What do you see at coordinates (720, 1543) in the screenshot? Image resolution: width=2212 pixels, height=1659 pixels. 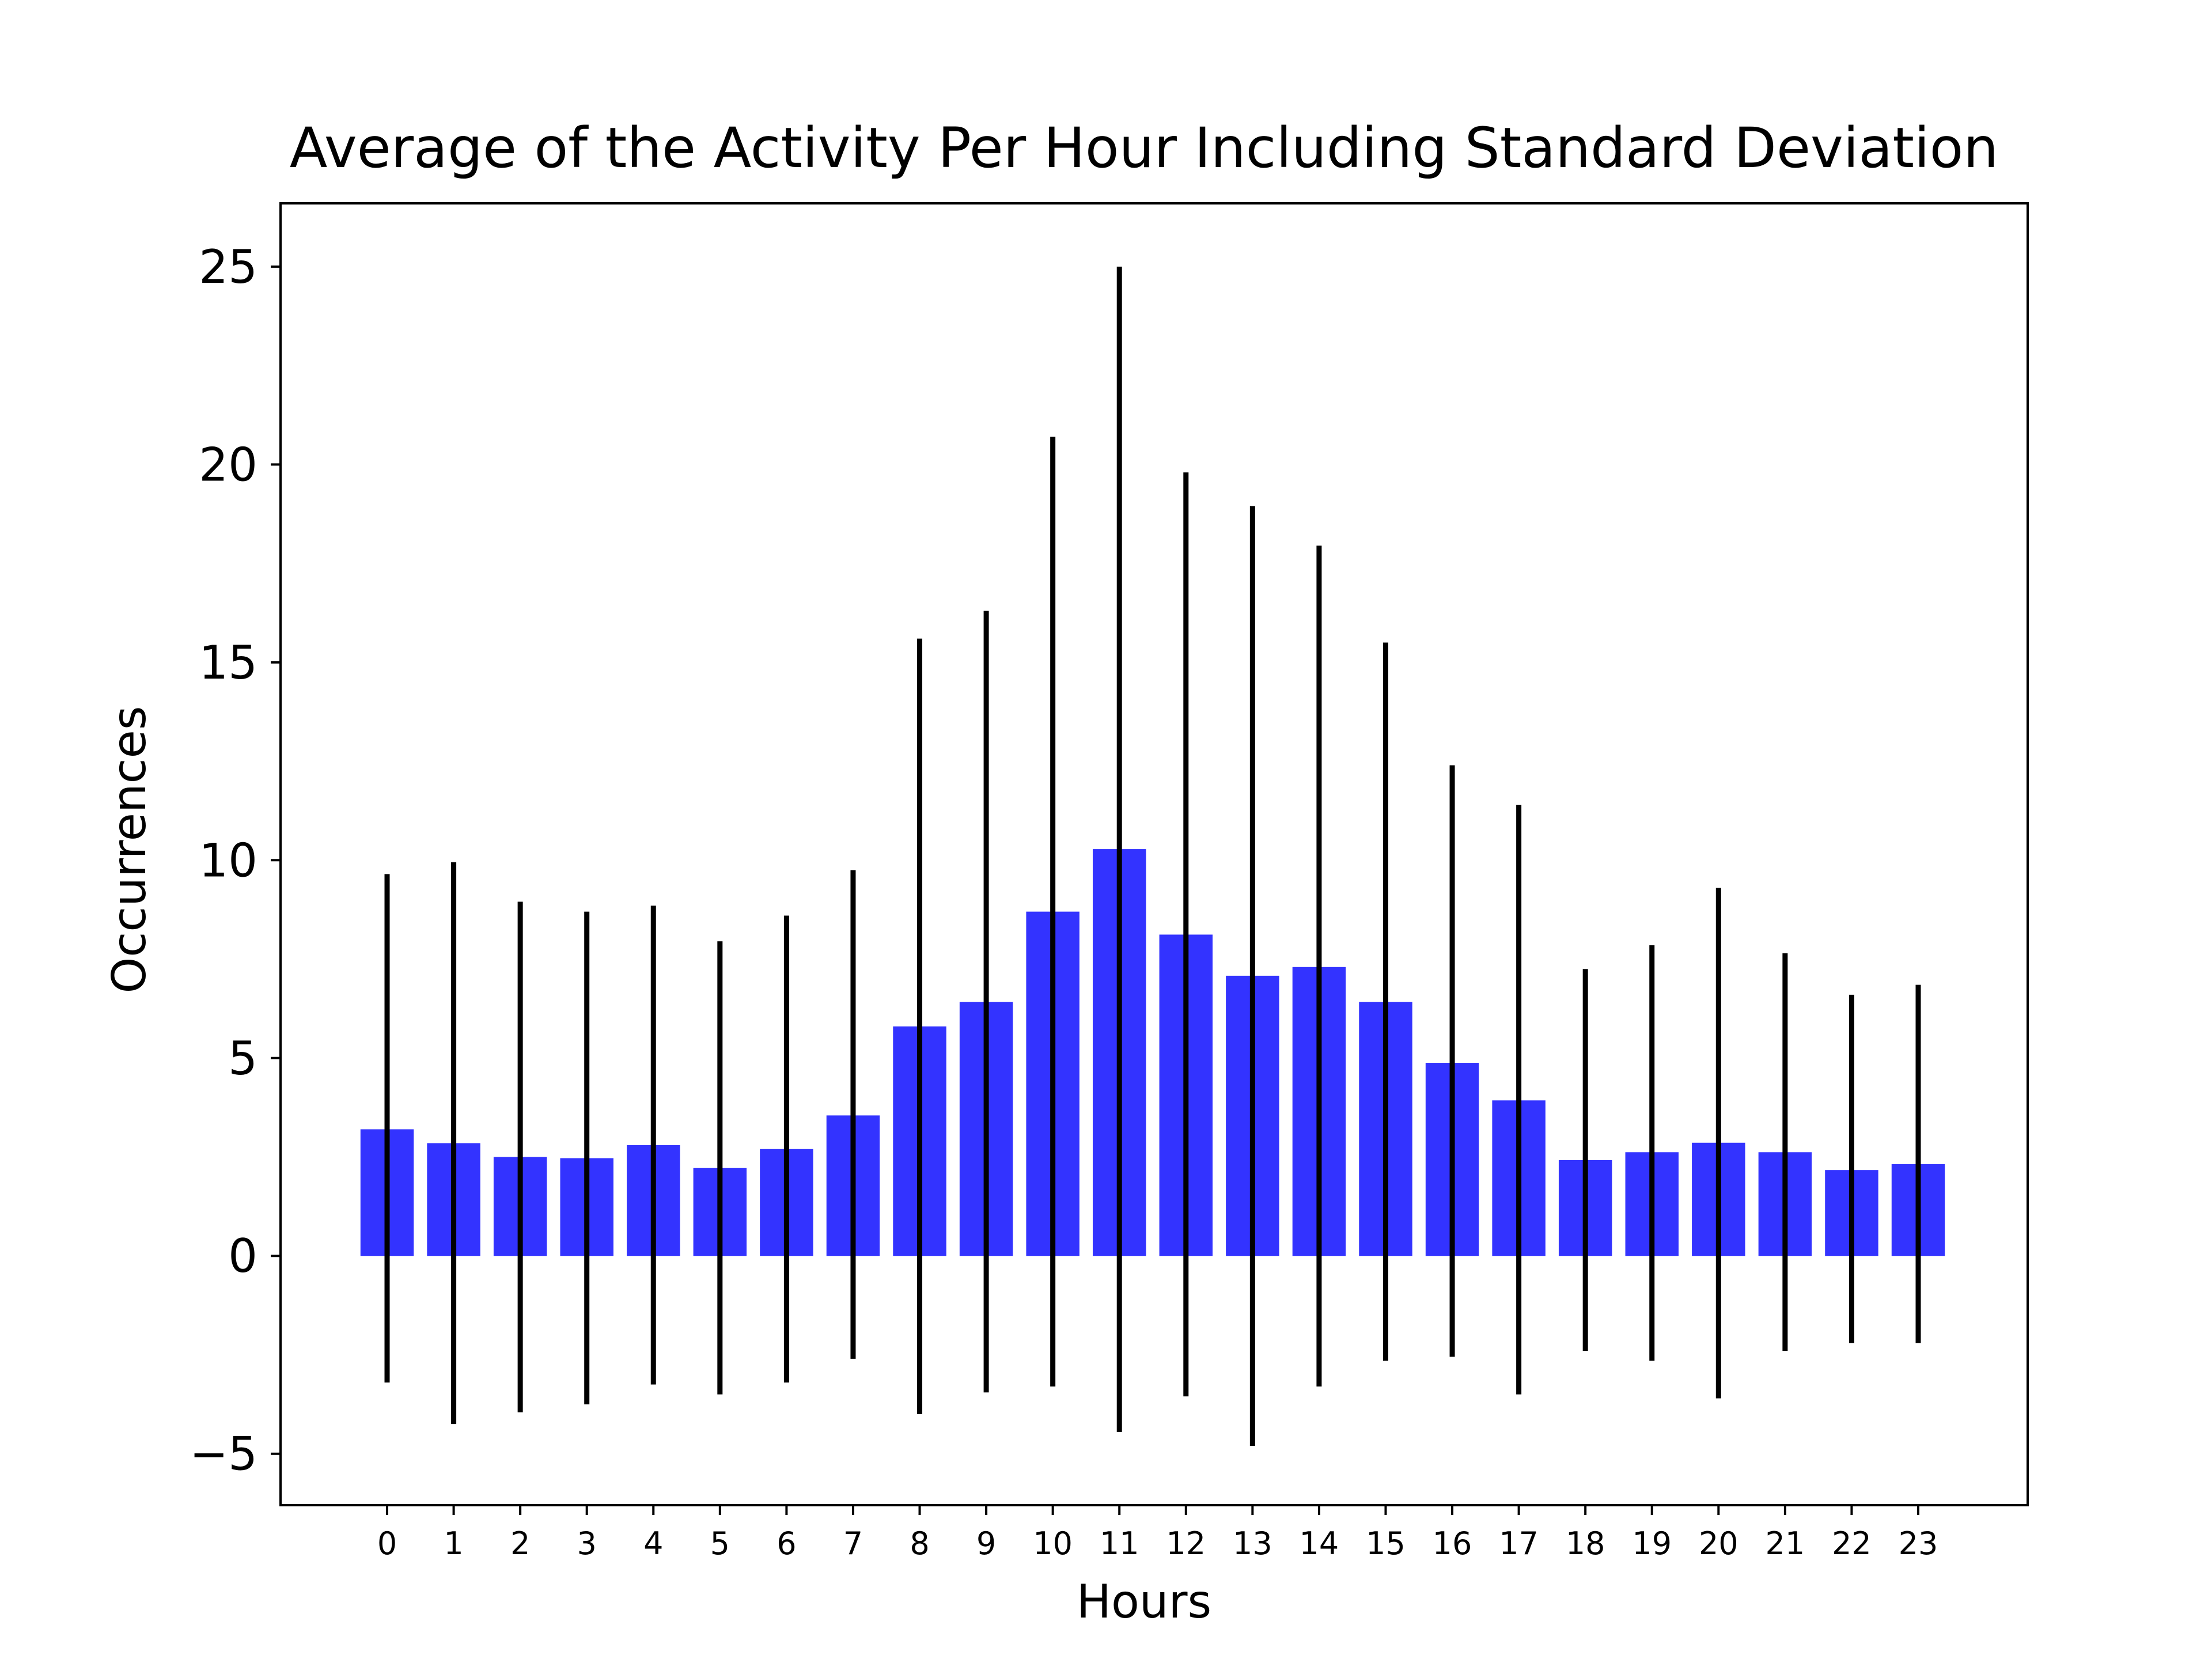 I see `x-tick-label: 5` at bounding box center [720, 1543].